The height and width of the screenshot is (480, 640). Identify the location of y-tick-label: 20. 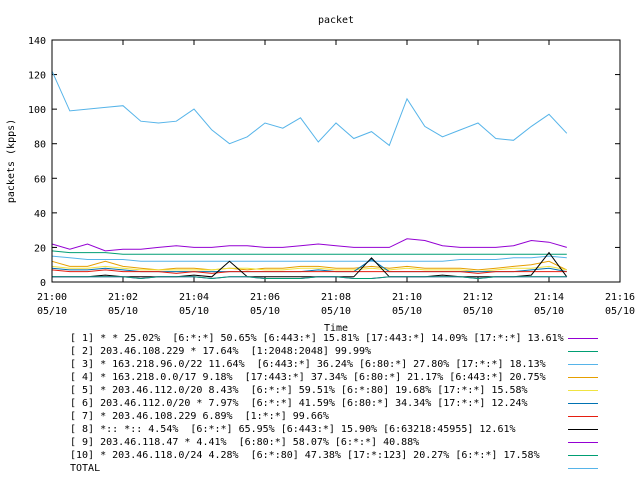
(40, 248).